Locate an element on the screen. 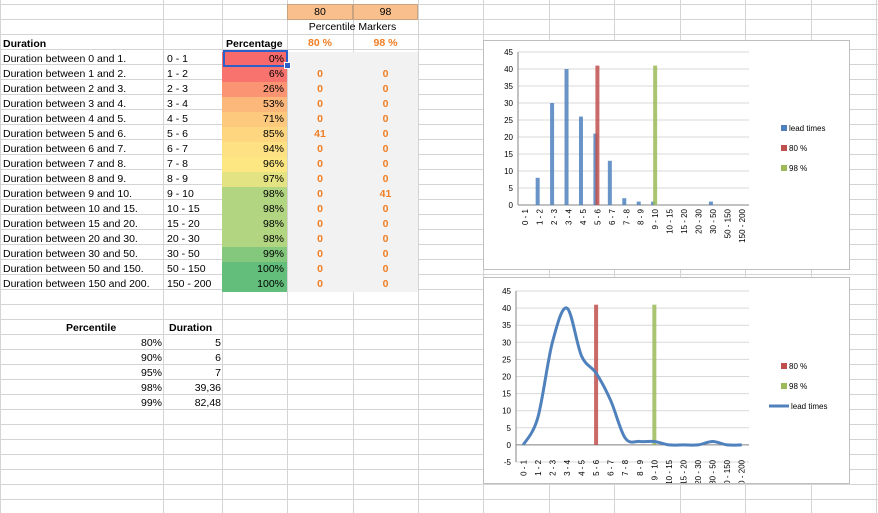 This screenshot has height=513, width=878. duration-range-cell: 150 - 200 is located at coordinates (189, 284).